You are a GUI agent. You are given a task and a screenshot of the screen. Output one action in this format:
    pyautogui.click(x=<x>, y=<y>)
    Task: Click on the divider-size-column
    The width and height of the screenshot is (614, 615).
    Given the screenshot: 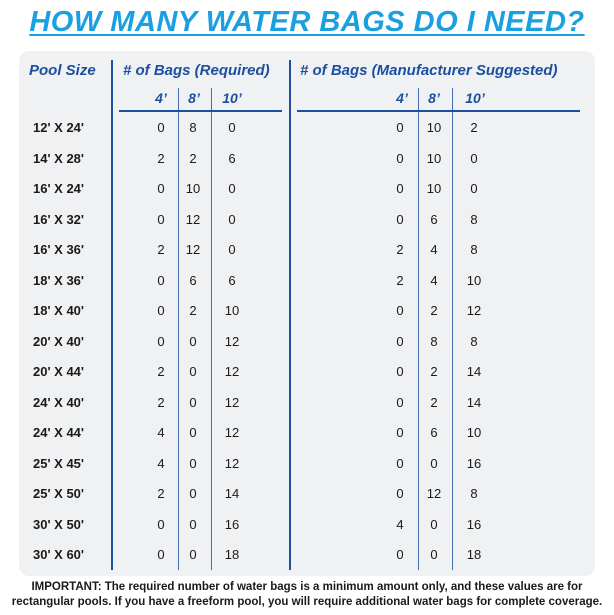 What is the action you would take?
    pyautogui.click(x=112, y=315)
    